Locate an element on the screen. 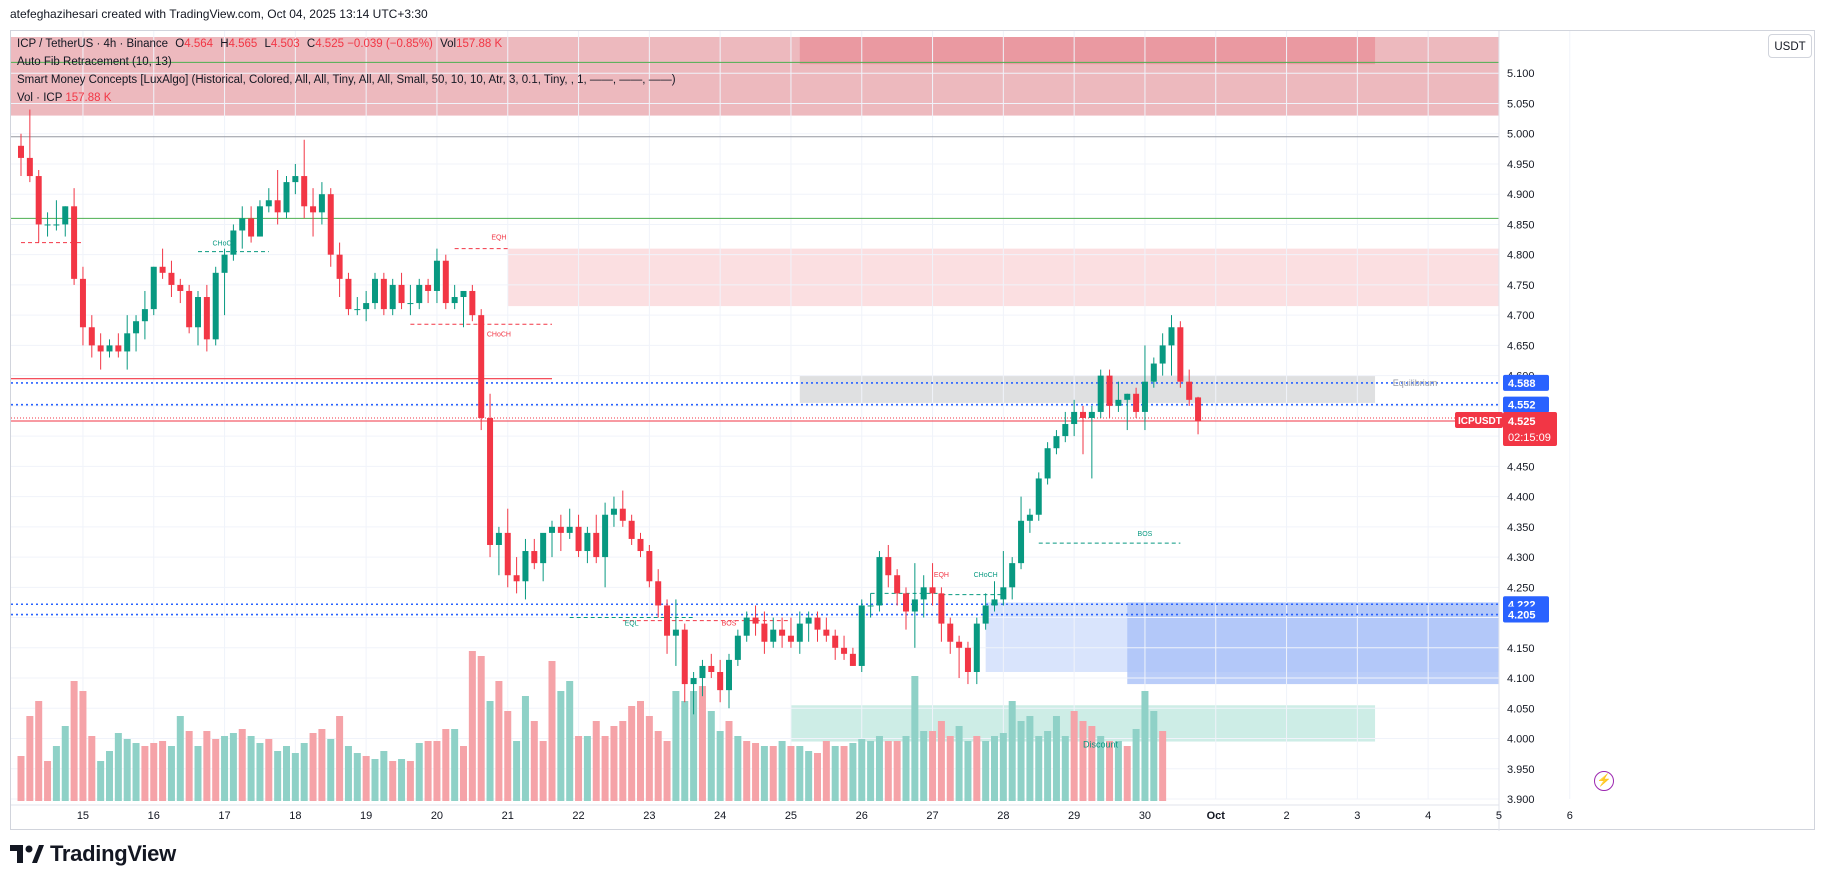  time-tick-label: 24 is located at coordinates (720, 816).